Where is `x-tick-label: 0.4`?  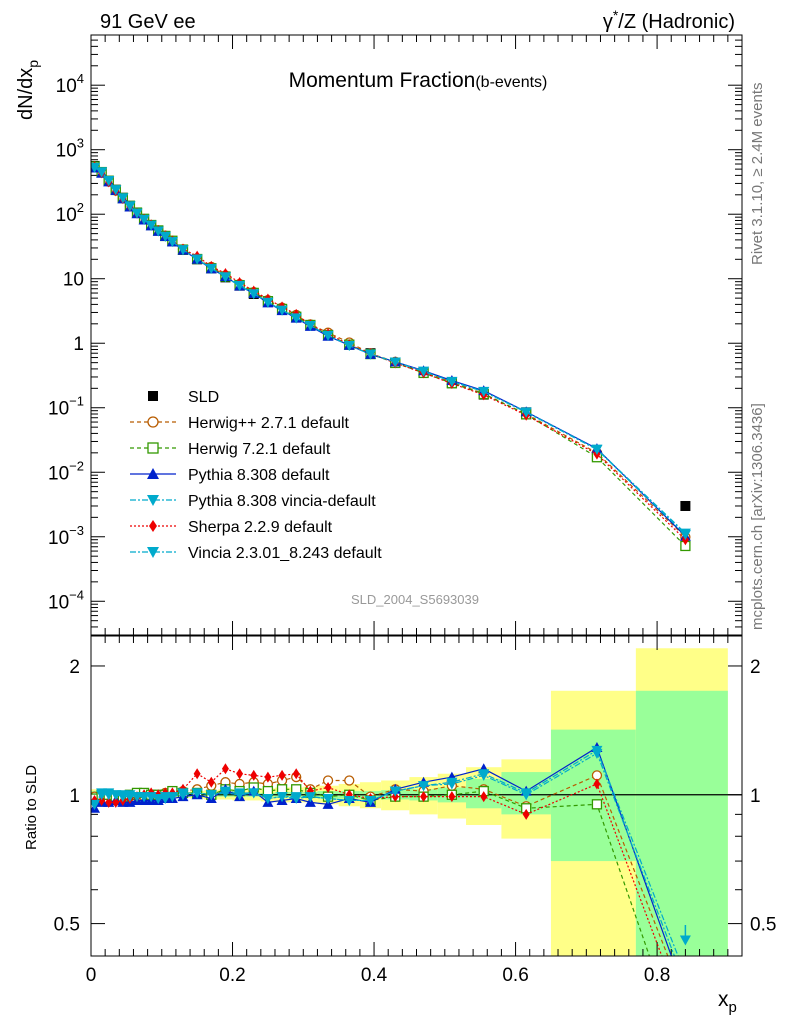
x-tick-label: 0.4 is located at coordinates (374, 975).